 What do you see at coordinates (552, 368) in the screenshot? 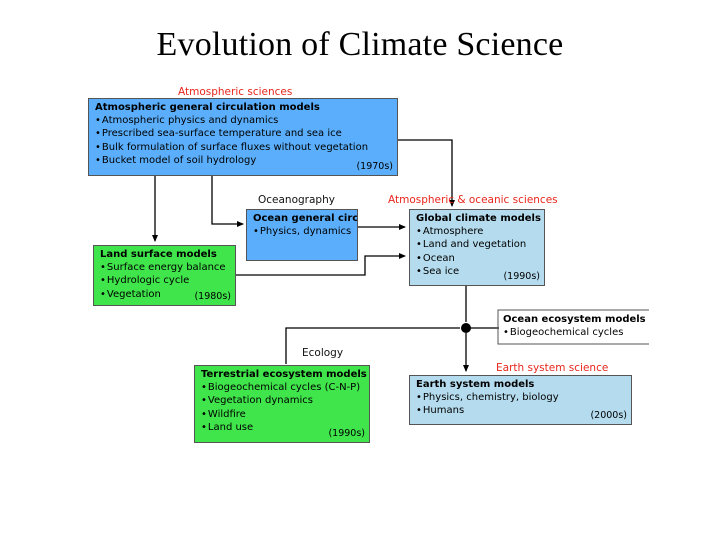
I see `label-earth-system-science: Earth system science` at bounding box center [552, 368].